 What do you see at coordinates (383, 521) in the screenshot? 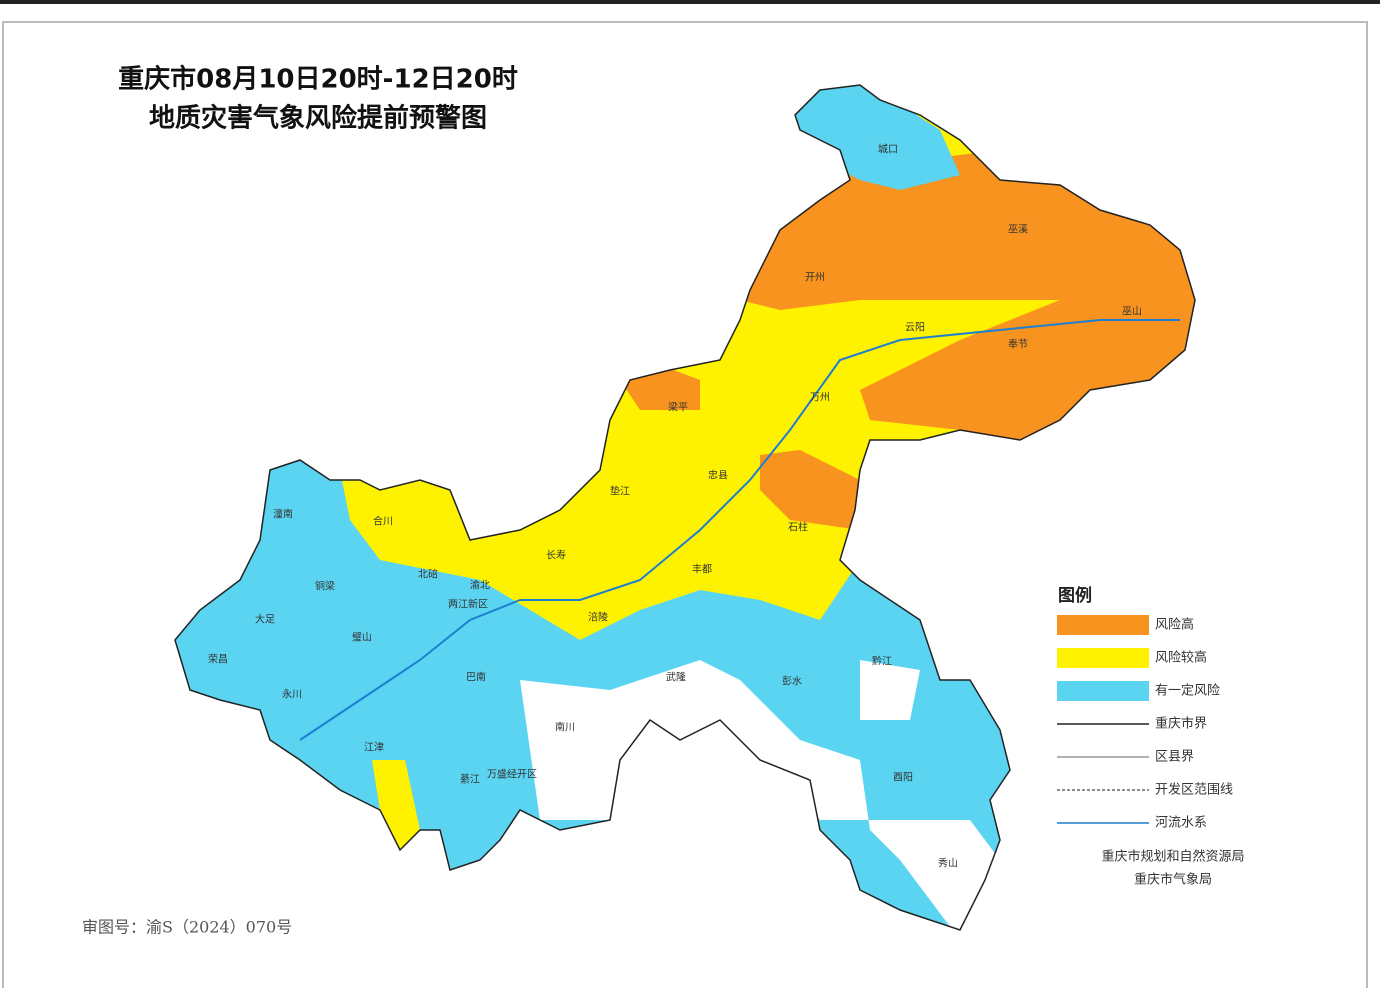
I see `district-label: 合川` at bounding box center [383, 521].